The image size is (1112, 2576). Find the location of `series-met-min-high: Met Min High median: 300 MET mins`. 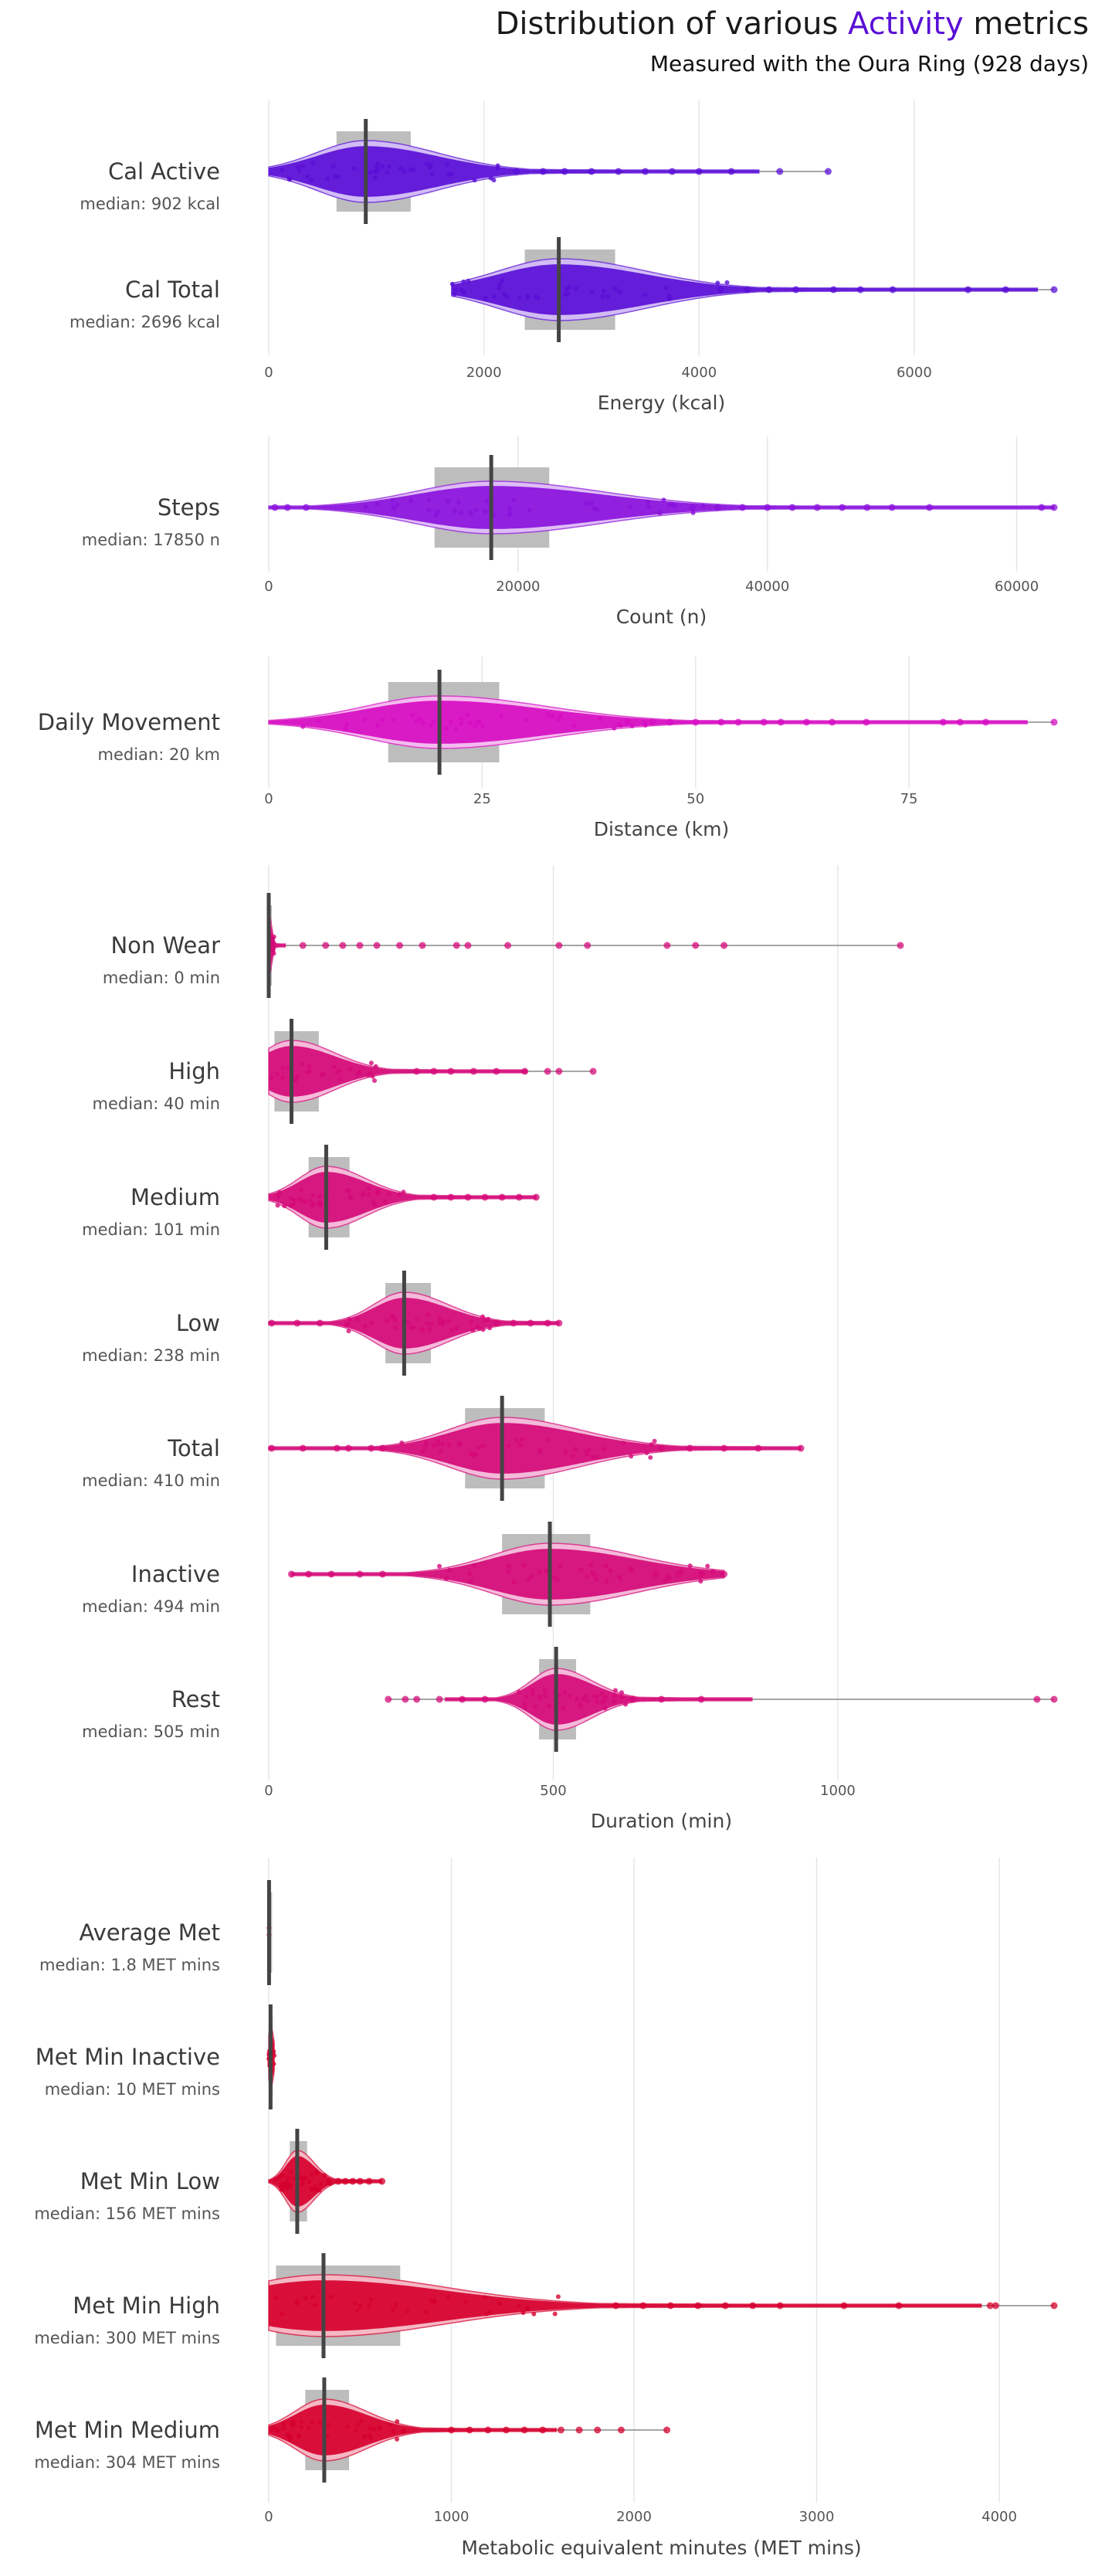

series-met-min-high: Met Min High median: 300 MET mins is located at coordinates (546, 2305).